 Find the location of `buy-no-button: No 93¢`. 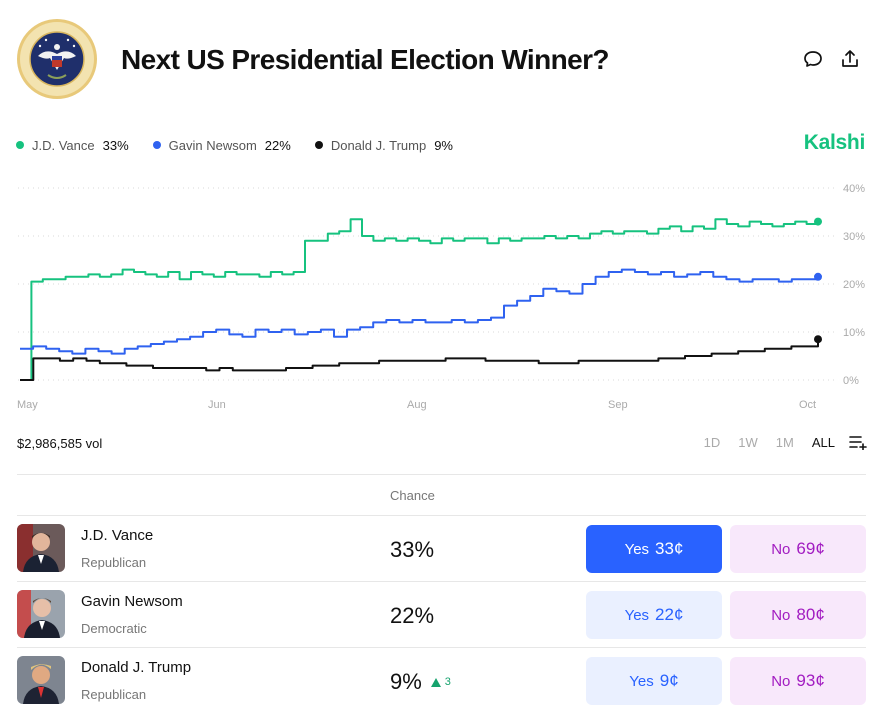

buy-no-button: No 93¢ is located at coordinates (798, 681).